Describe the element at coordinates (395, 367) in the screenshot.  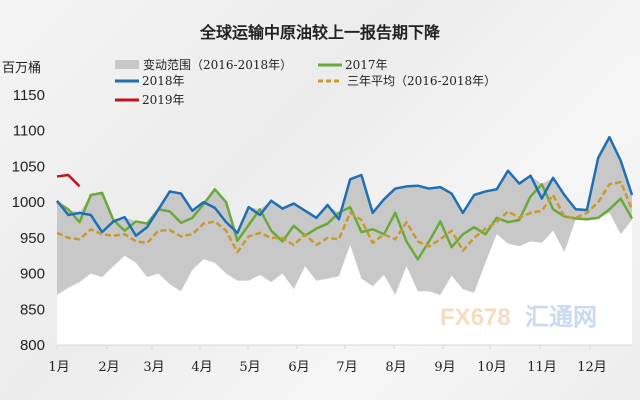
I see `x-tick-label: 8月` at that location.